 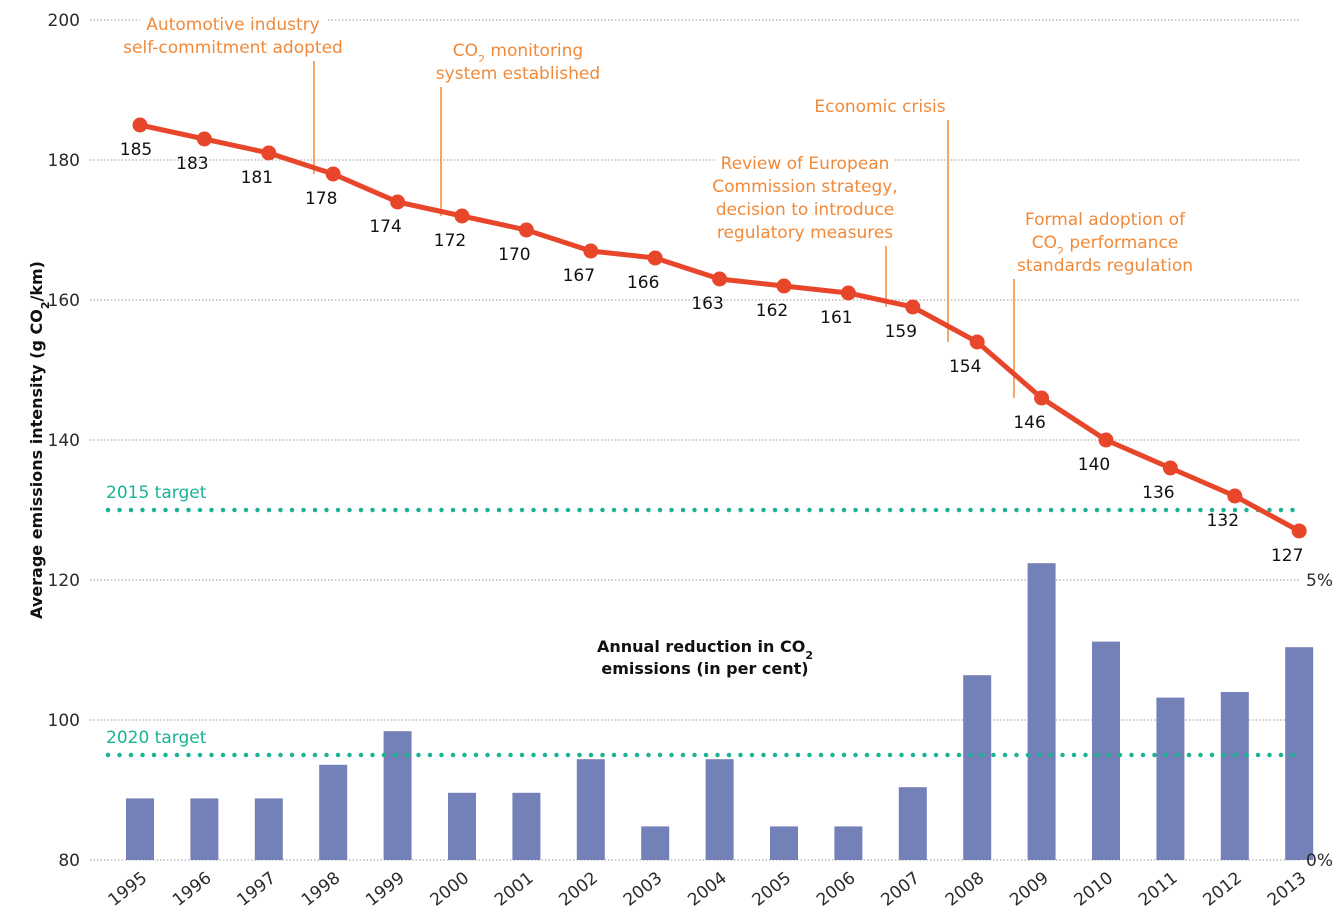 I want to click on target-label: 2020 target, so click(x=156, y=738).